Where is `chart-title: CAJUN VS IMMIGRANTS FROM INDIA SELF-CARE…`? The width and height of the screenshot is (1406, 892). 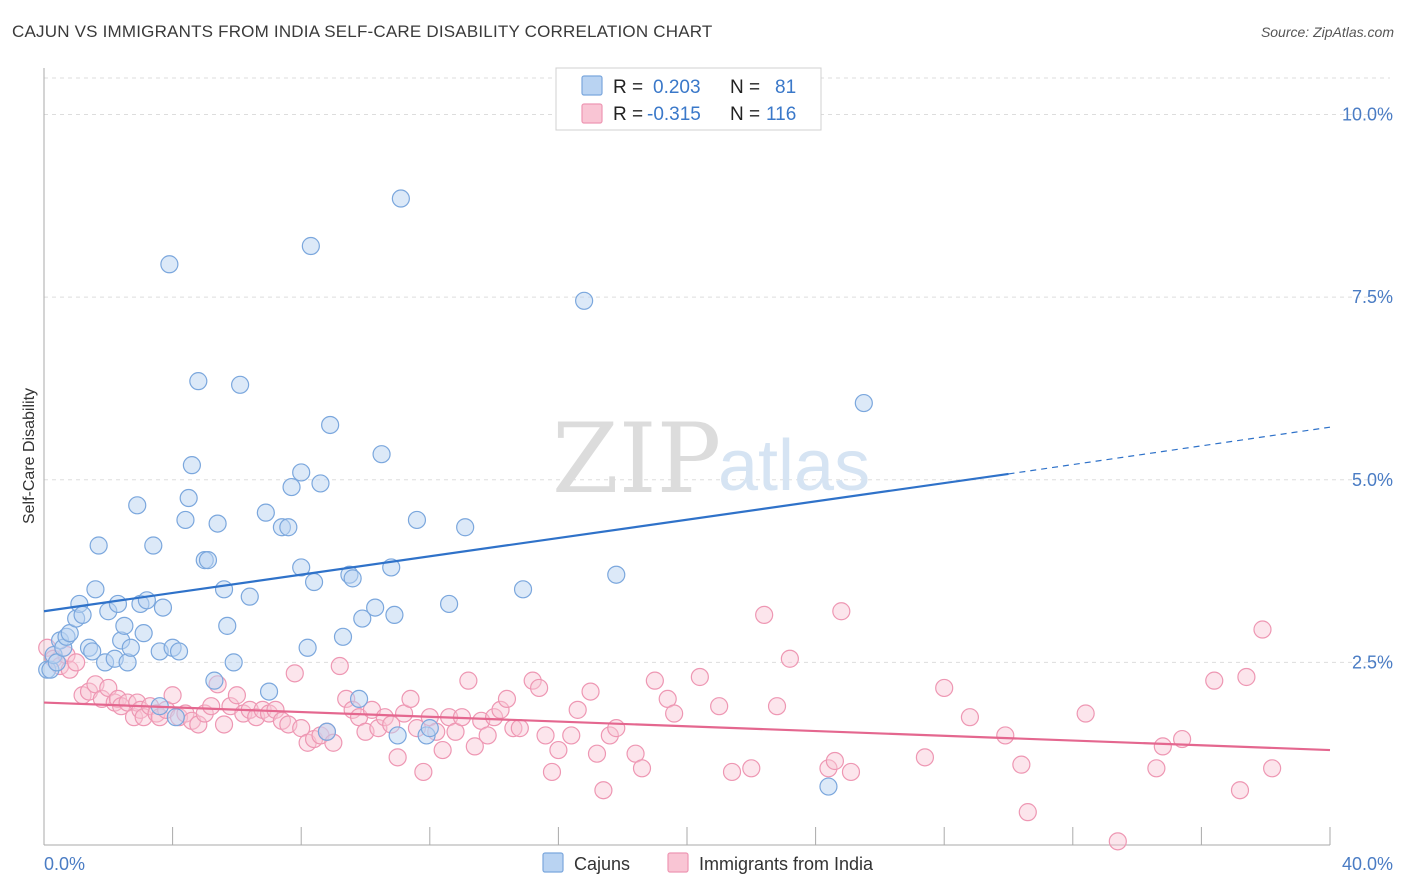 chart-title: CAJUN VS IMMIGRANTS FROM INDIA SELF-CARE… is located at coordinates (362, 31).